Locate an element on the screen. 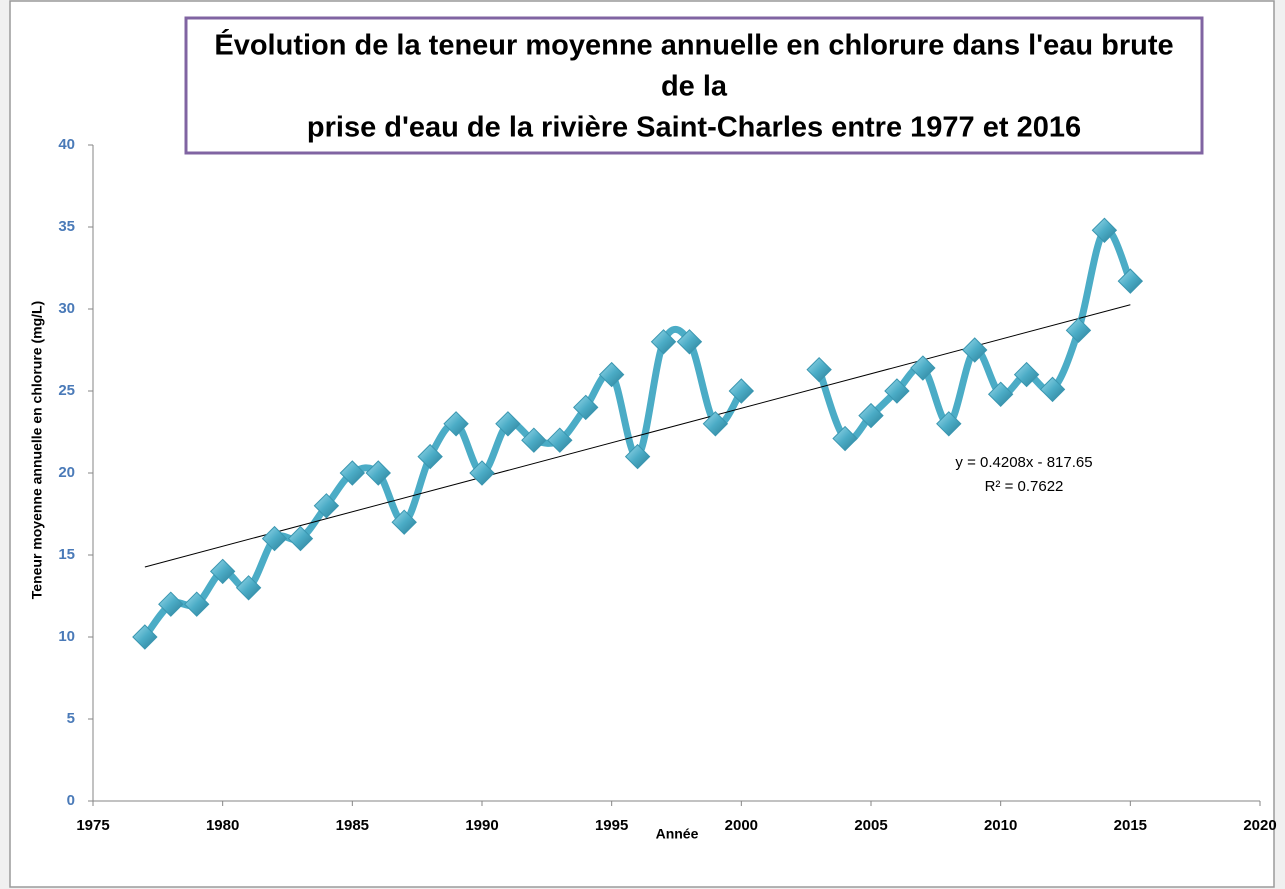  y-tick-label: 40 is located at coordinates (66, 144).